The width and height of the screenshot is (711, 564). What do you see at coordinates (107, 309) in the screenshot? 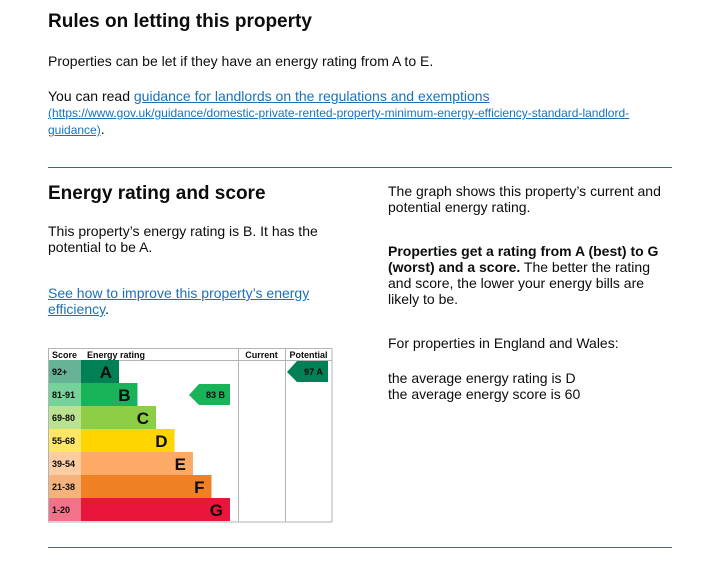
I see `improve-period: .` at bounding box center [107, 309].